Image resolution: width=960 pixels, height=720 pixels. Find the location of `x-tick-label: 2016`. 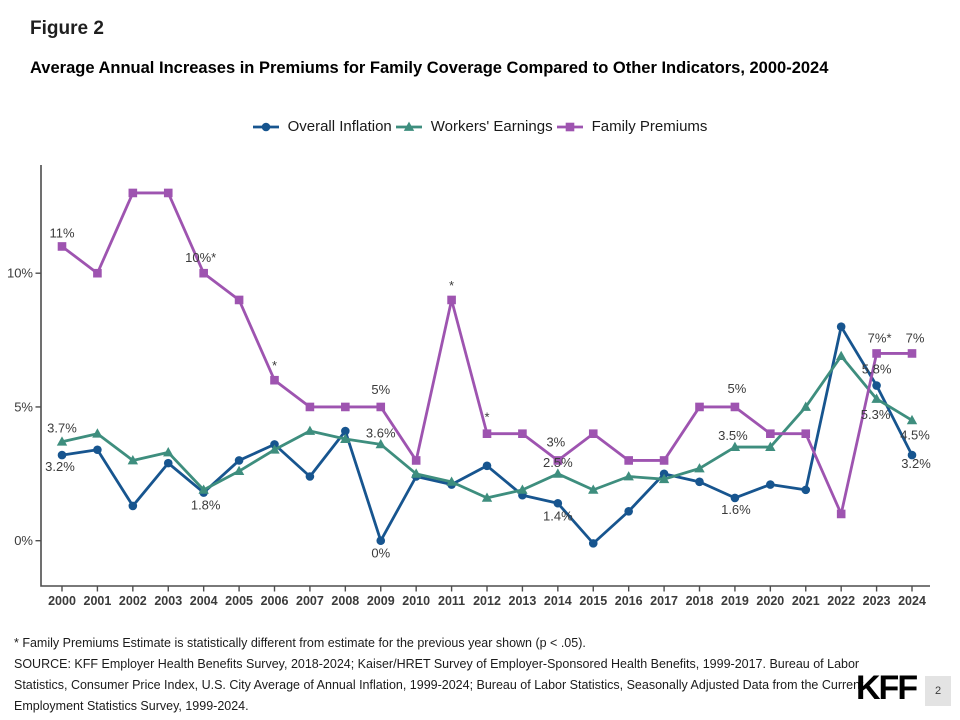

x-tick-label: 2016 is located at coordinates (629, 601).